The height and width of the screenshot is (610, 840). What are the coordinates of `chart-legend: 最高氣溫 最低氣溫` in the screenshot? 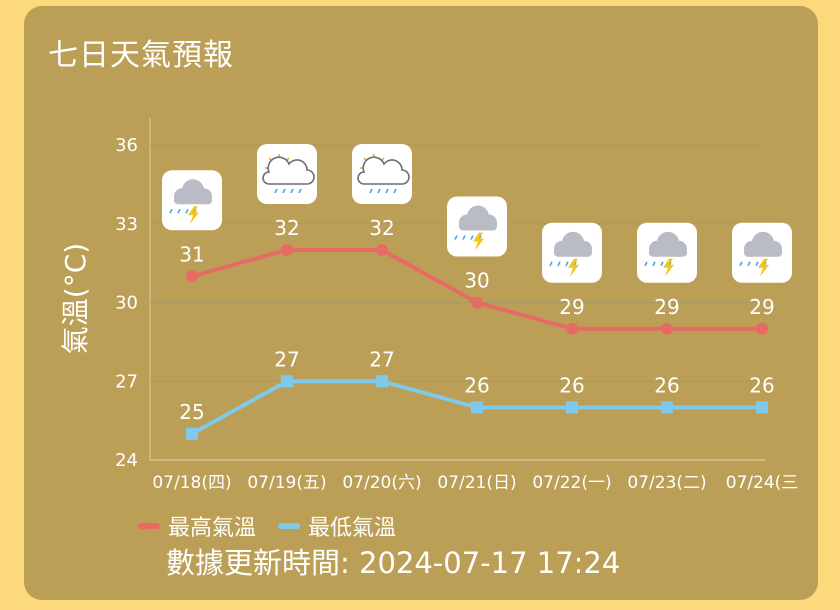 It's located at (274, 526).